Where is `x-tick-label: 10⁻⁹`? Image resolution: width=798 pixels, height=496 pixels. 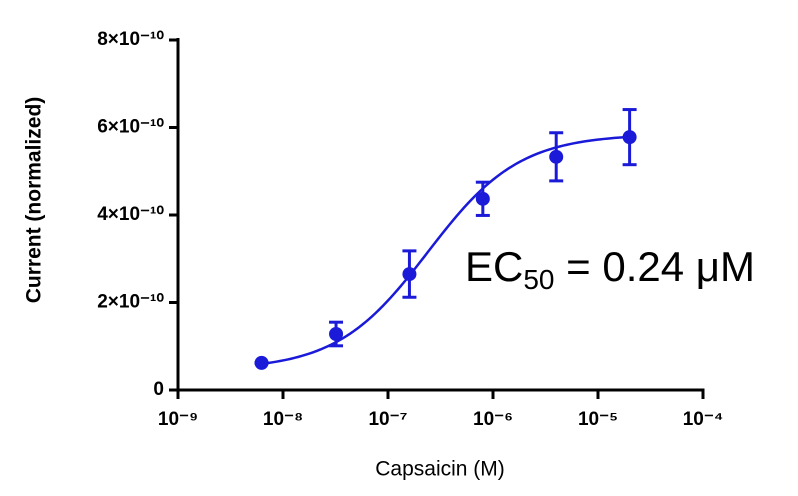 x-tick-label: 10⁻⁹ is located at coordinates (178, 419).